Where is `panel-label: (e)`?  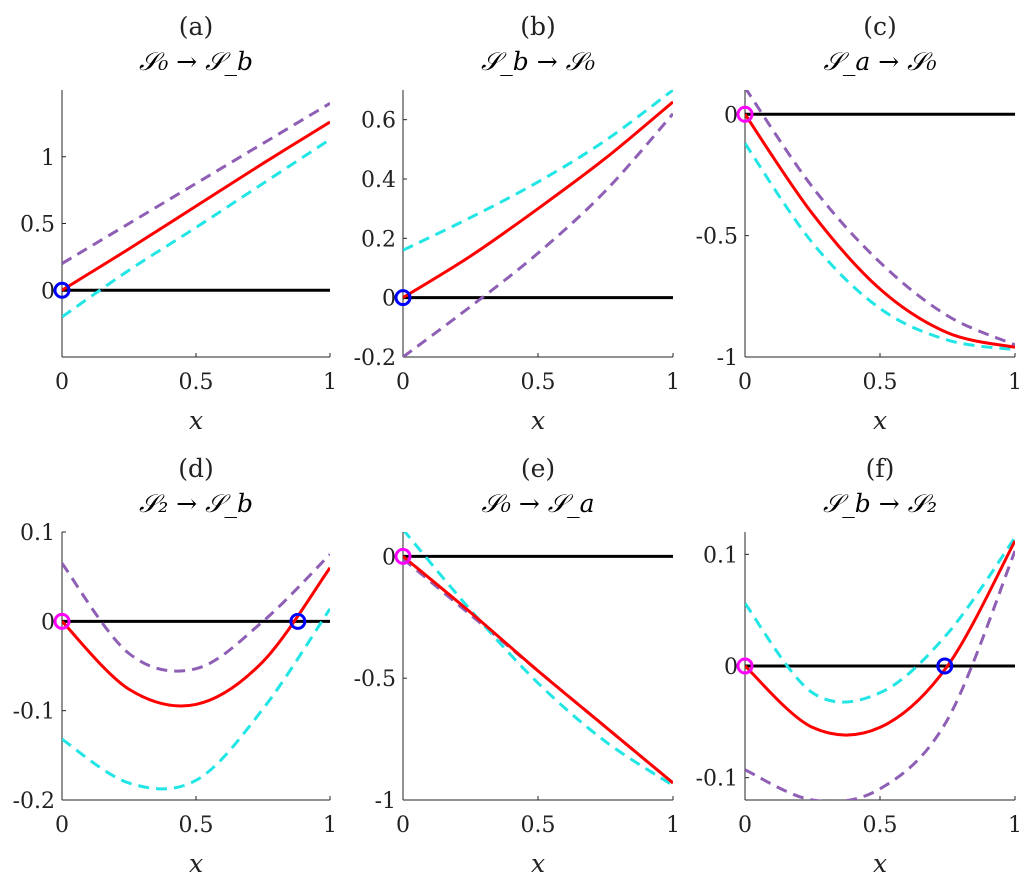 panel-label: (e) is located at coordinates (538, 468).